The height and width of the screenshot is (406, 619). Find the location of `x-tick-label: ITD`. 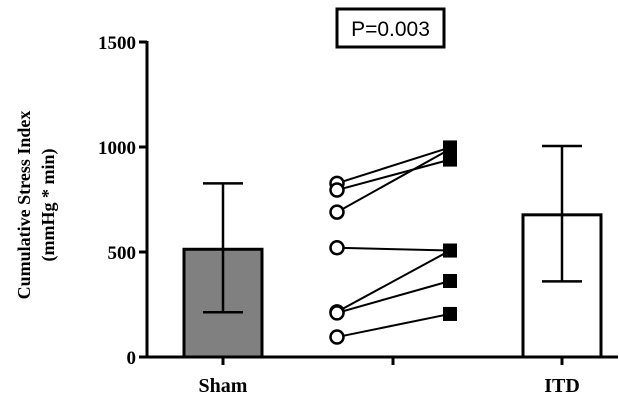

x-tick-label: ITD is located at coordinates (562, 386).